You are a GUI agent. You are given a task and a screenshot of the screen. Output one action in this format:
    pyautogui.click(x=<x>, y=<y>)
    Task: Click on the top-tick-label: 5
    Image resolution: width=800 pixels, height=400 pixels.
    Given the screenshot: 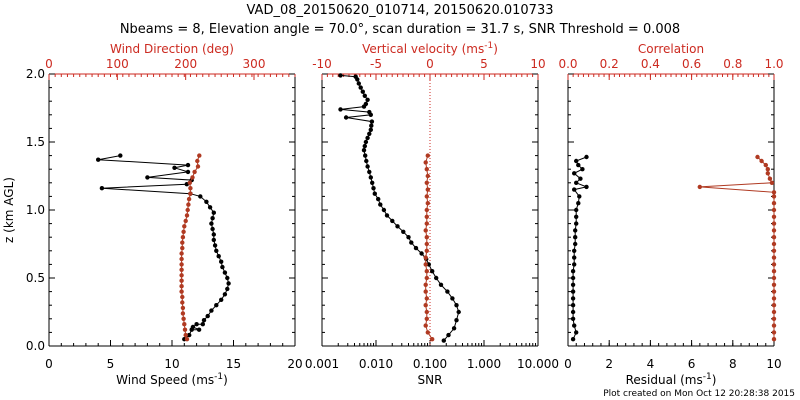 What is the action you would take?
    pyautogui.click(x=484, y=64)
    